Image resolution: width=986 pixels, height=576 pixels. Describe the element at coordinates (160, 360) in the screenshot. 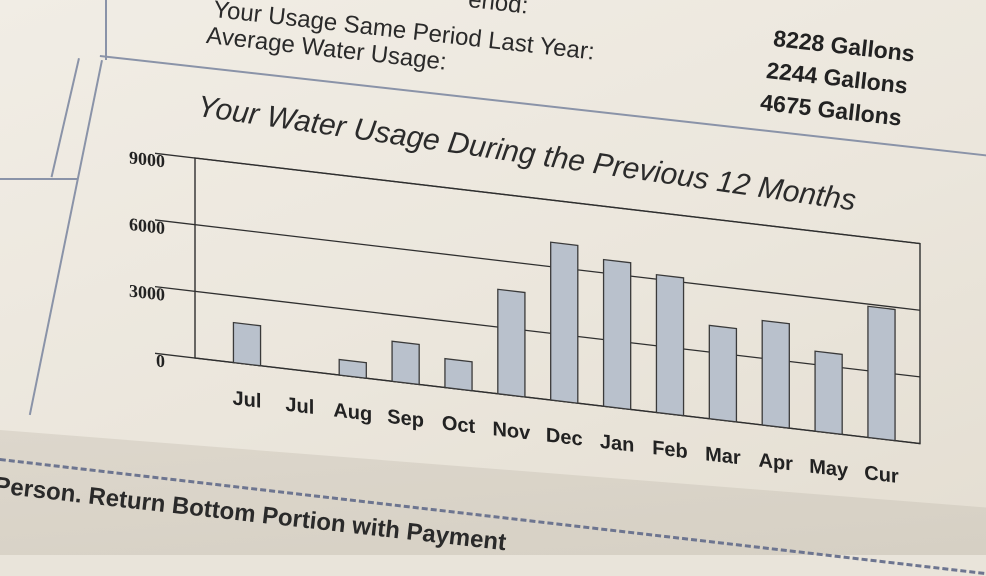

I see `y-tick-label-0: 0` at that location.